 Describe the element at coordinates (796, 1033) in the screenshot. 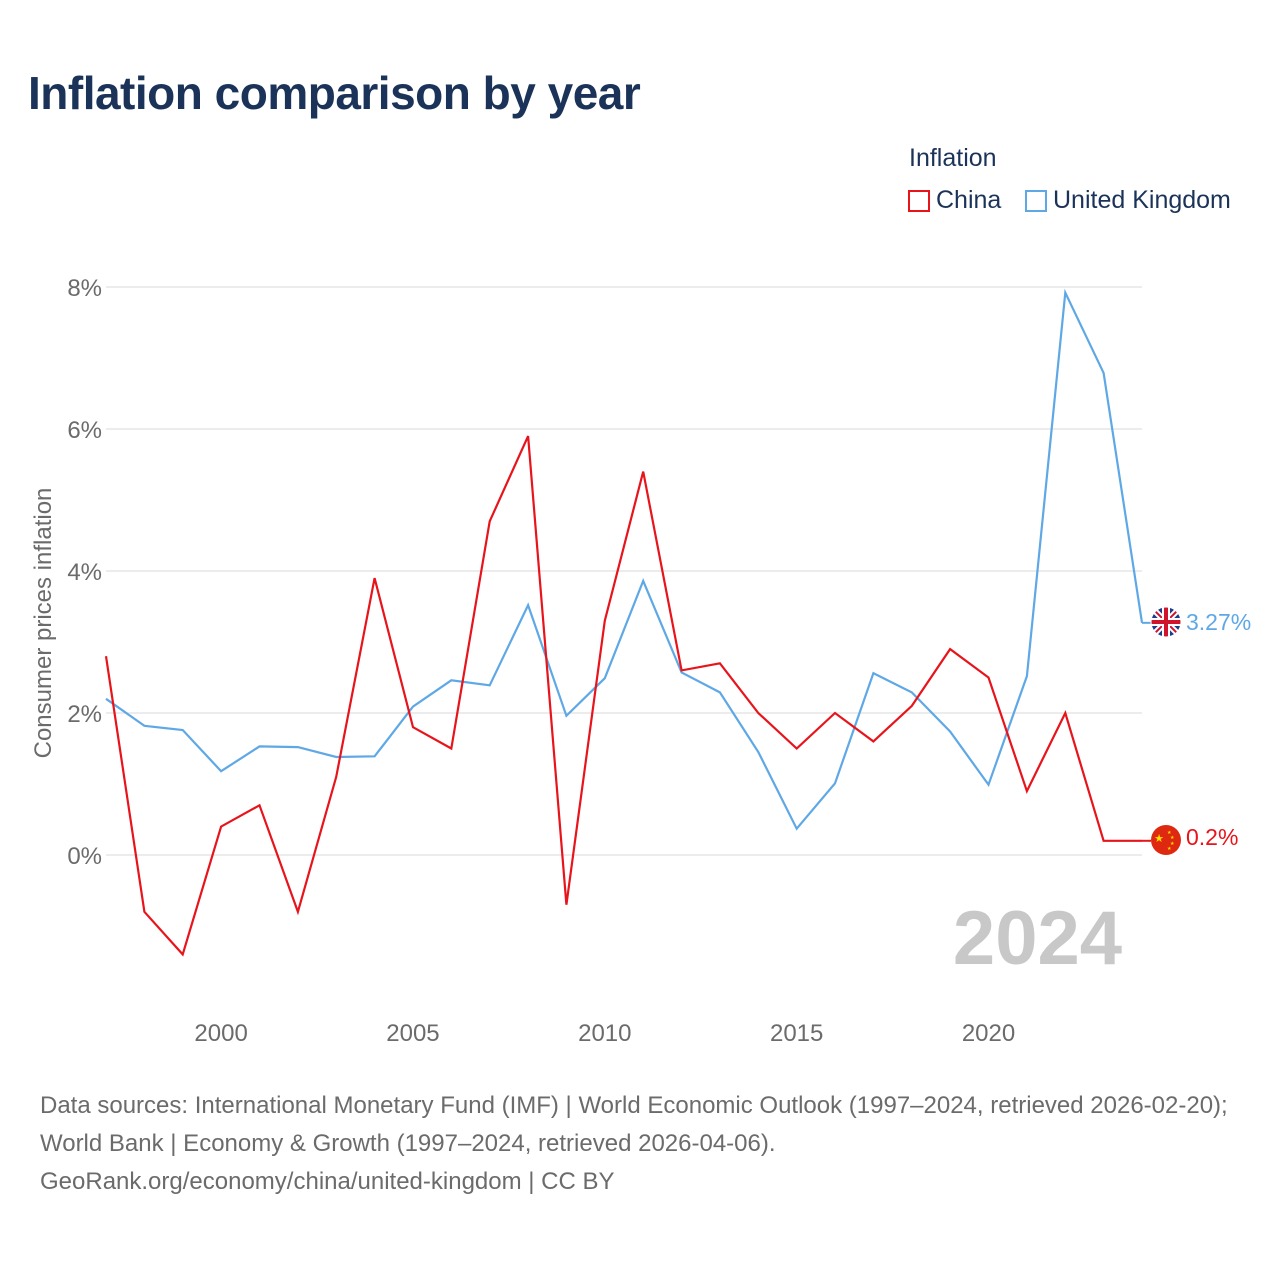

I see `x-tick-label: 2015` at that location.